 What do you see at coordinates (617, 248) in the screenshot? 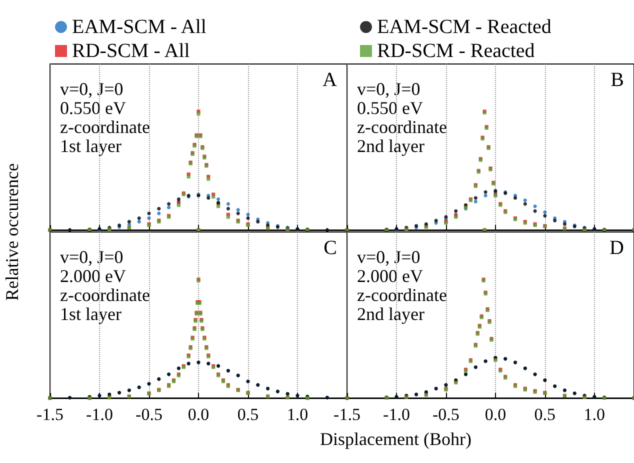
I see `text: D` at bounding box center [617, 248].